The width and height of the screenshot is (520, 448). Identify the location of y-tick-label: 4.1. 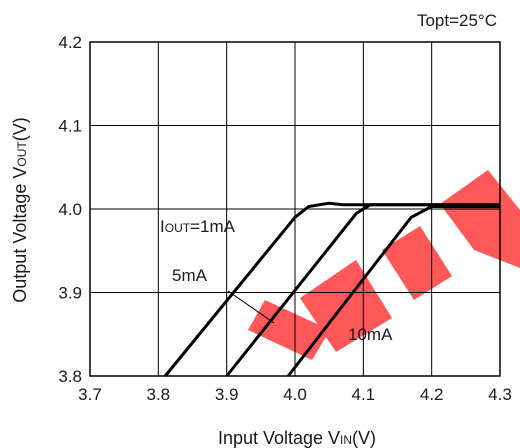
(70, 126).